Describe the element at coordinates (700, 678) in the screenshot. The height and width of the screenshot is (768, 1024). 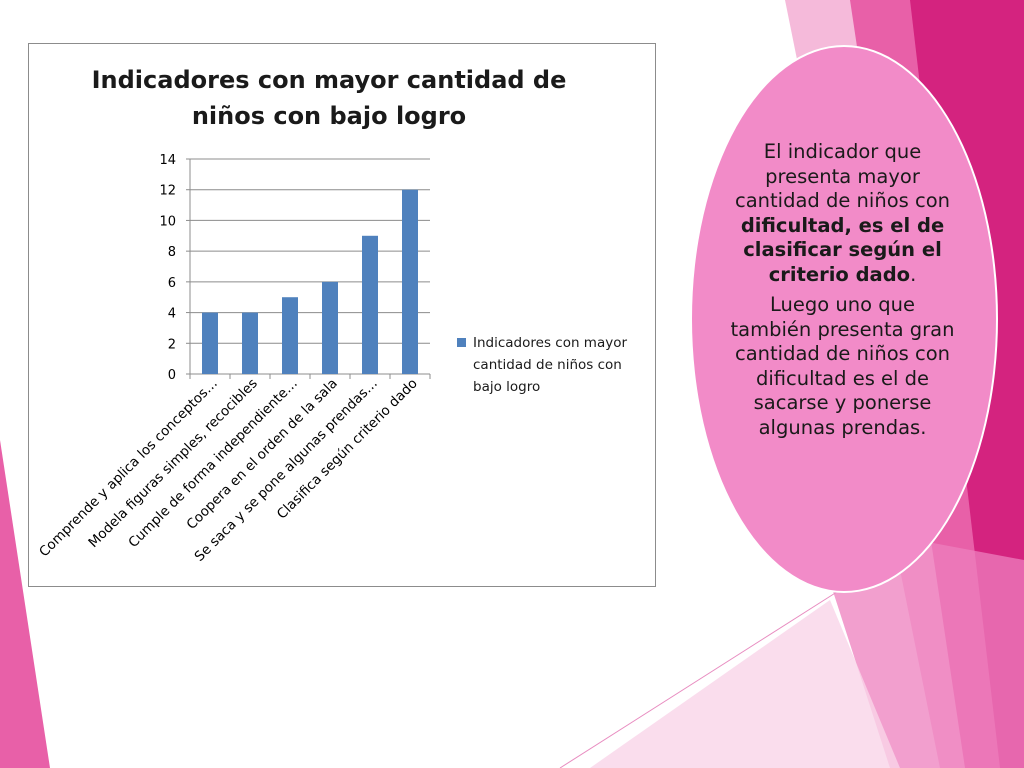
I see `deco-thin-line` at that location.